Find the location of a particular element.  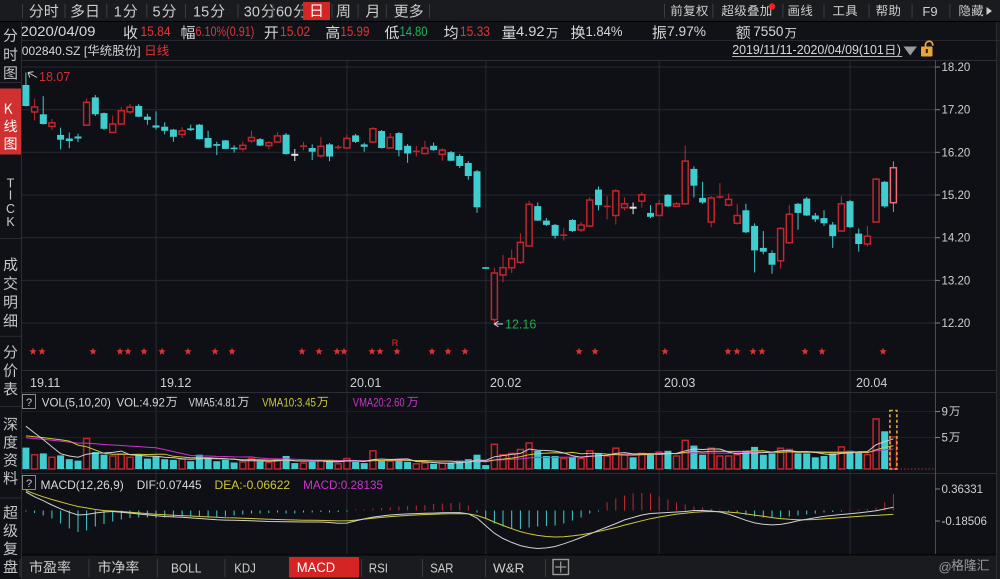

svg-text: 19.11 is located at coordinates (45, 383).